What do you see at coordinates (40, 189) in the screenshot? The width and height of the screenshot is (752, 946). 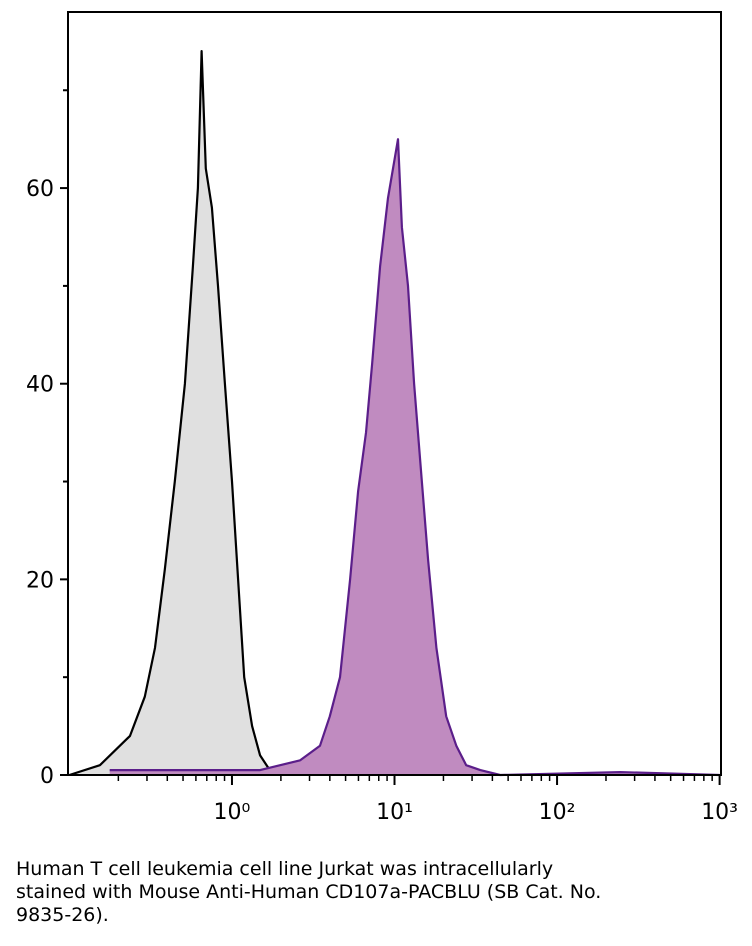 I see `y-tick-label: 60` at bounding box center [40, 189].